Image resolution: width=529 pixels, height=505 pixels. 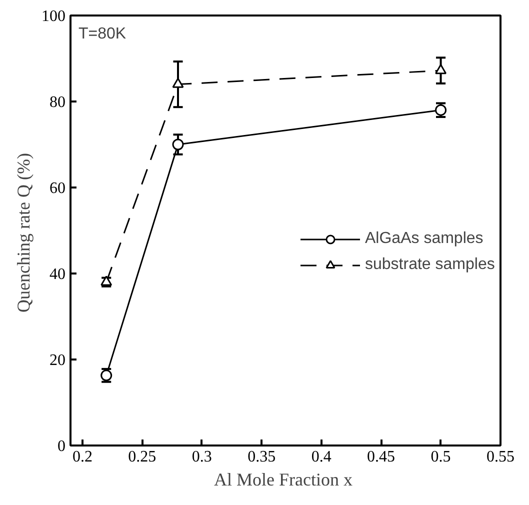 I want to click on y-tick-label: 20, so click(x=58, y=360).